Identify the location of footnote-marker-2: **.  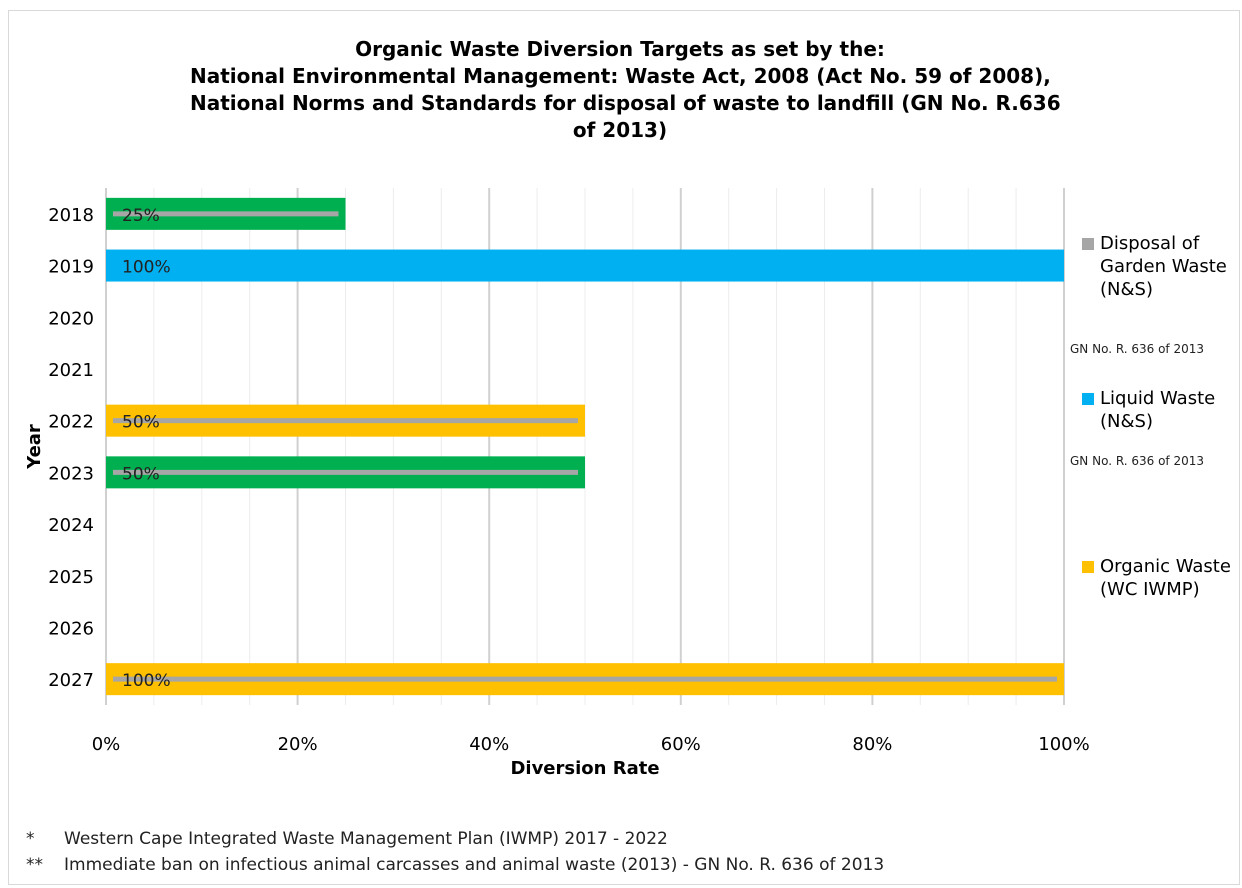
(34, 865).